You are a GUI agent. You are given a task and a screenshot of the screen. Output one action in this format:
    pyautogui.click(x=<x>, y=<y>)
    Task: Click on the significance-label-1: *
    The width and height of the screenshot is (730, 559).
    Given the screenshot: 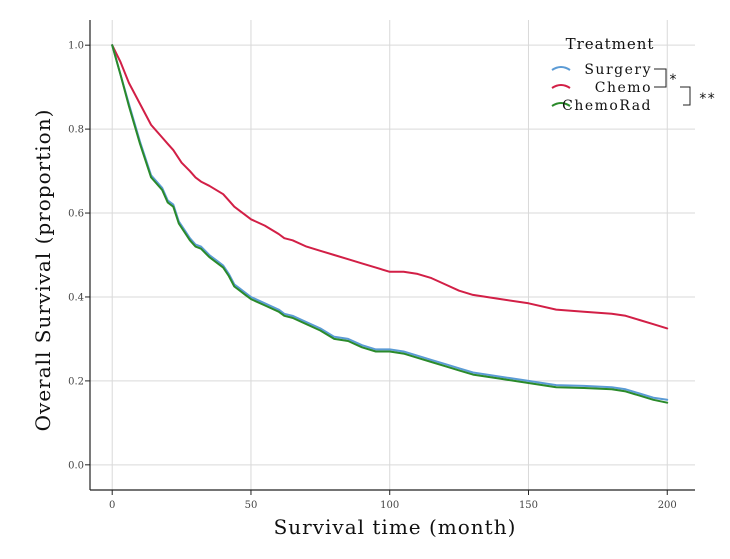 What is the action you would take?
    pyautogui.click(x=673, y=80)
    